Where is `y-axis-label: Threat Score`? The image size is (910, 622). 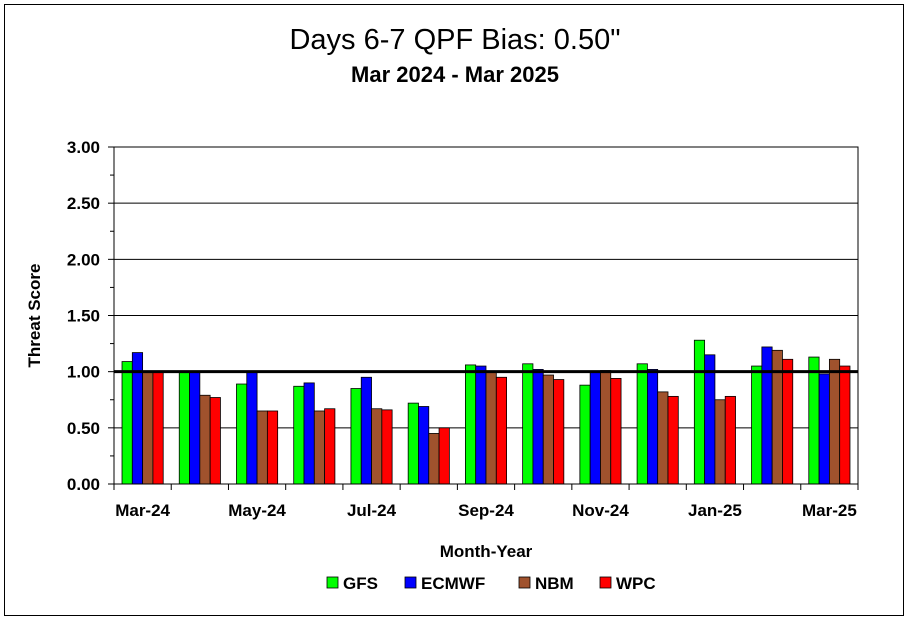 y-axis-label: Threat Score is located at coordinates (34, 316).